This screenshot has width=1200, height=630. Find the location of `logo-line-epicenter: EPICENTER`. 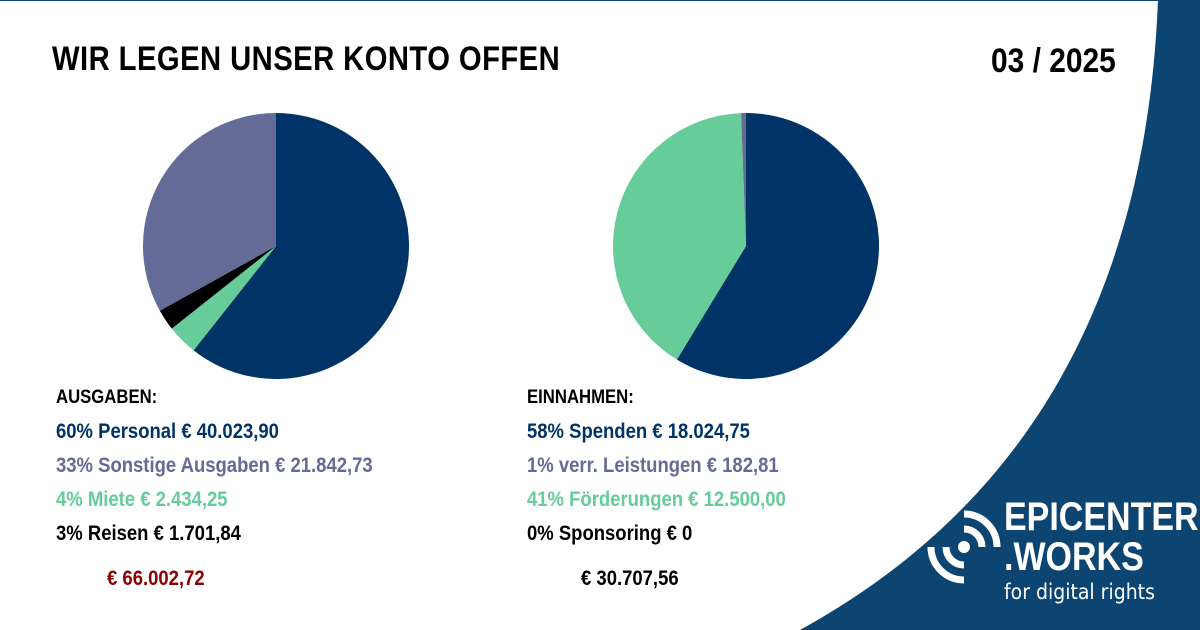

logo-line-epicenter: EPICENTER is located at coordinates (1101, 517).